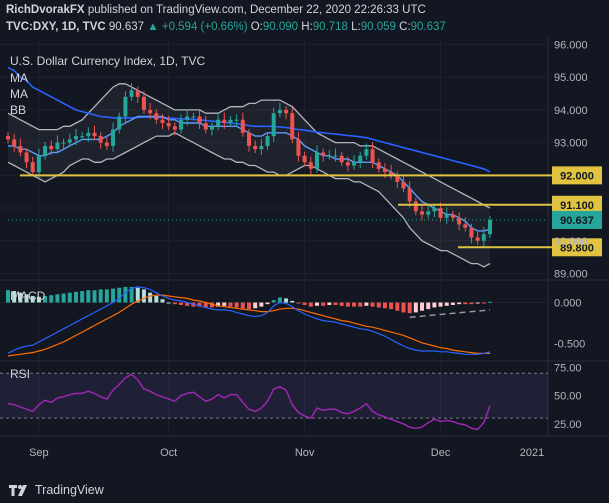 The height and width of the screenshot is (503, 609). I want to click on level-price-label: 92.000, so click(577, 176).